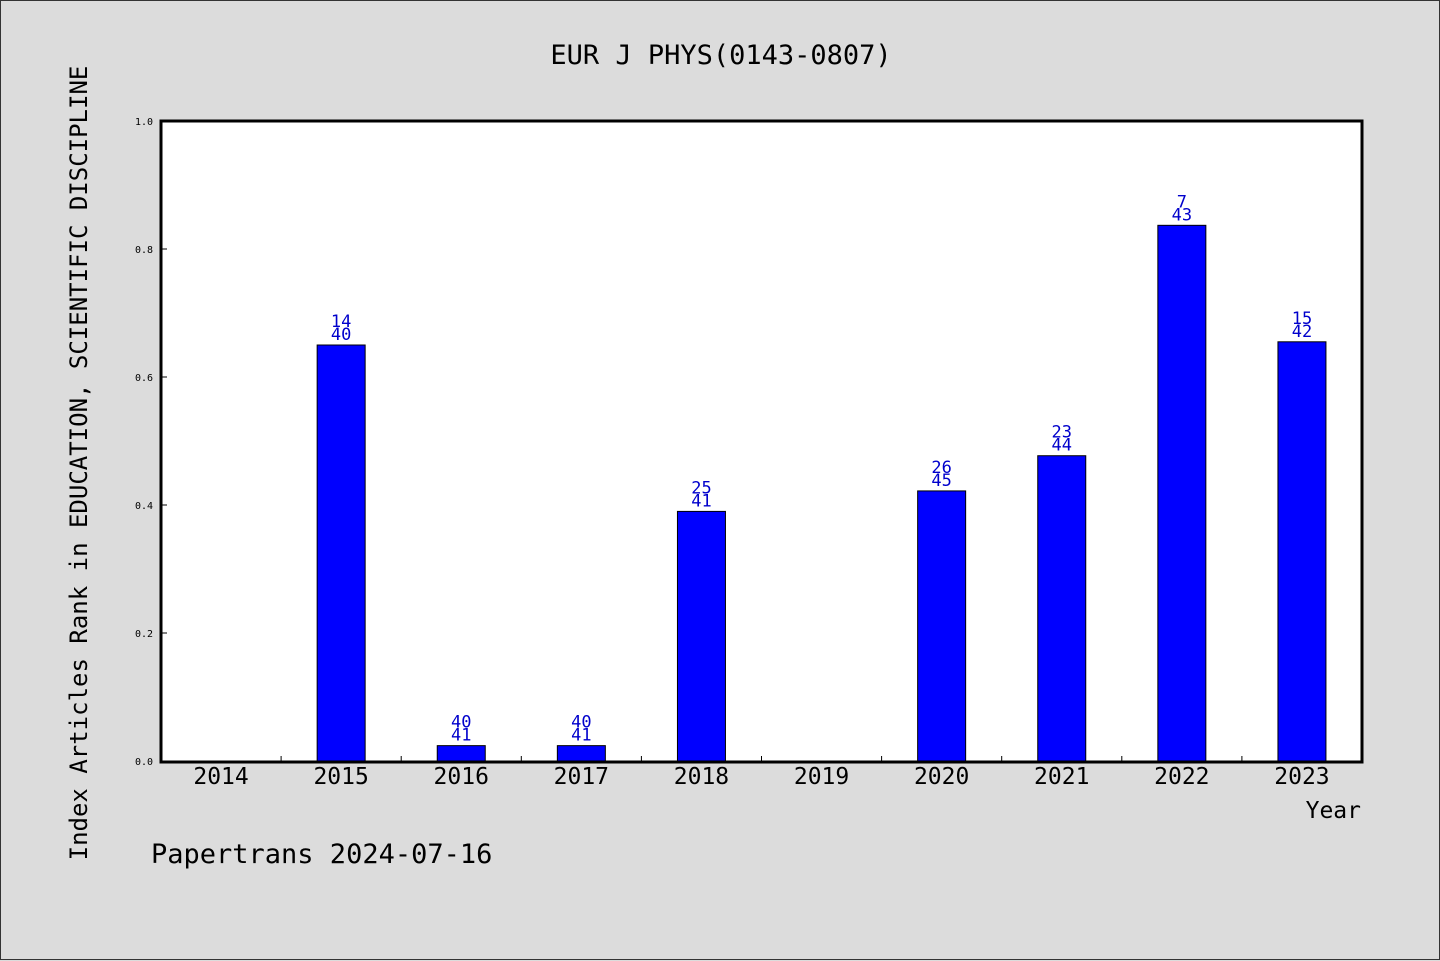 The height and width of the screenshot is (961, 1440). I want to click on bar-2015, so click(341, 553).